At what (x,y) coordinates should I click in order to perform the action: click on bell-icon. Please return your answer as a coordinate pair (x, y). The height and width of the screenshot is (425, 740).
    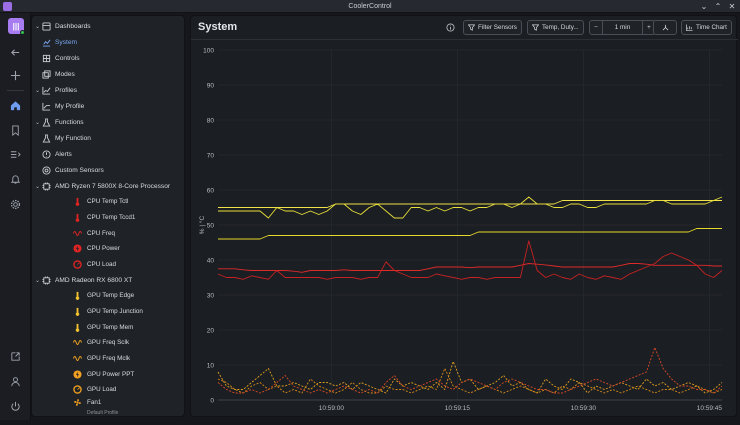
    Looking at the image, I should click on (15, 179).